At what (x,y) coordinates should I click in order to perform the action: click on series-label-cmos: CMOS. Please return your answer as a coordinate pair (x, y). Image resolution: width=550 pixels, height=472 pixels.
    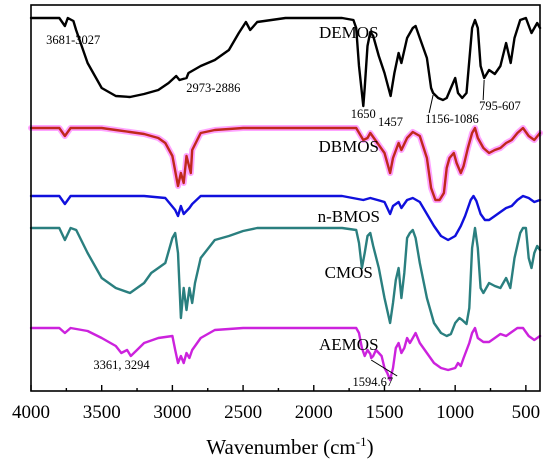
    Looking at the image, I should click on (349, 272).